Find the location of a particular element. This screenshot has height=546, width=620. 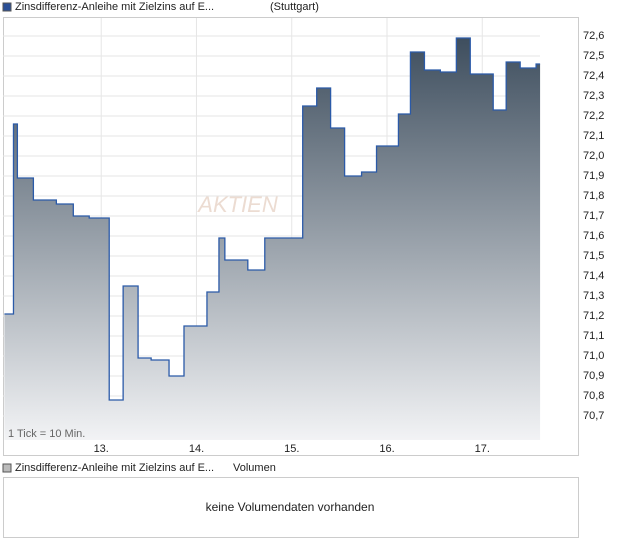

y-tick-label: 71,8 is located at coordinates (593, 196).